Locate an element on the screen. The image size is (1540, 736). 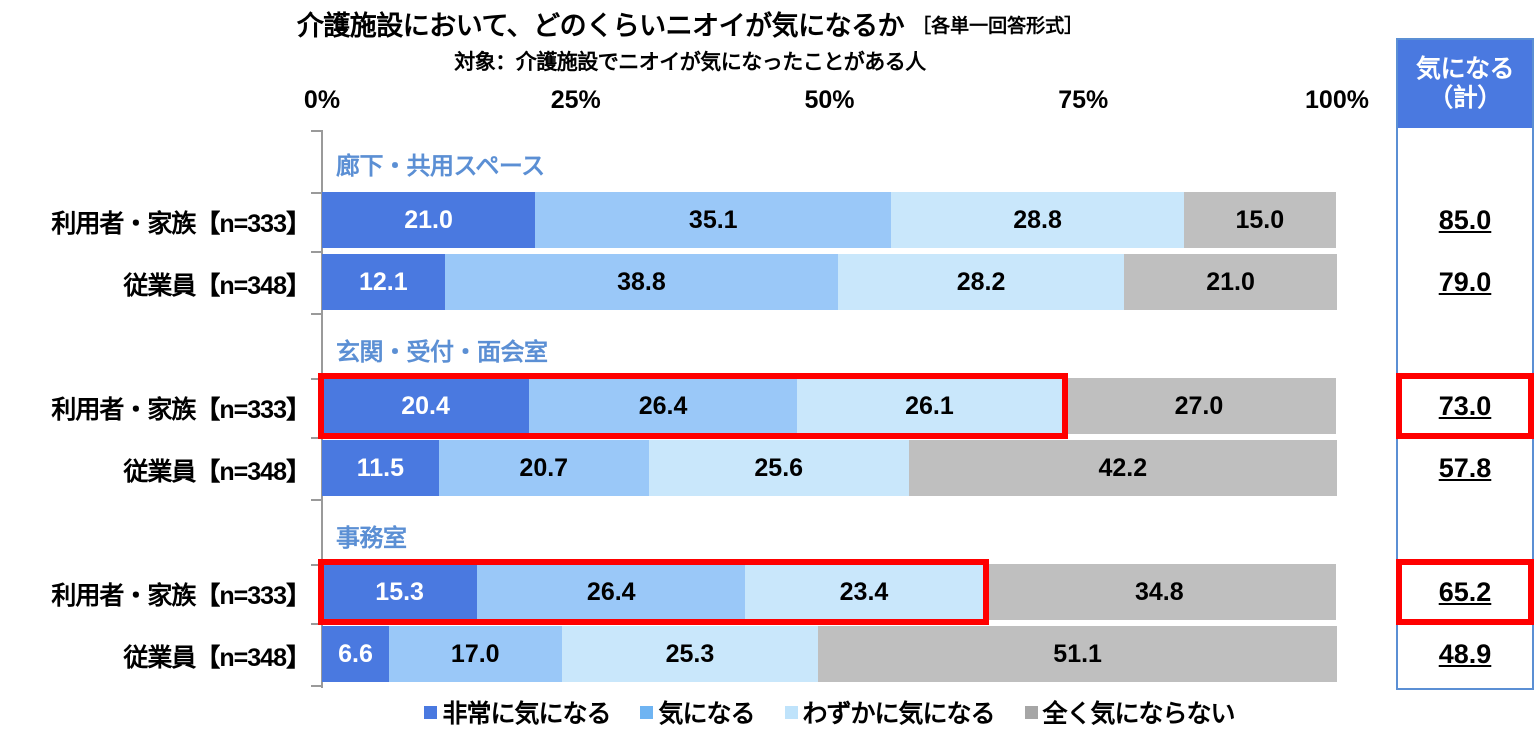
stacked-bar: 6.6 17.0 25.3 51.1 is located at coordinates (829, 654).